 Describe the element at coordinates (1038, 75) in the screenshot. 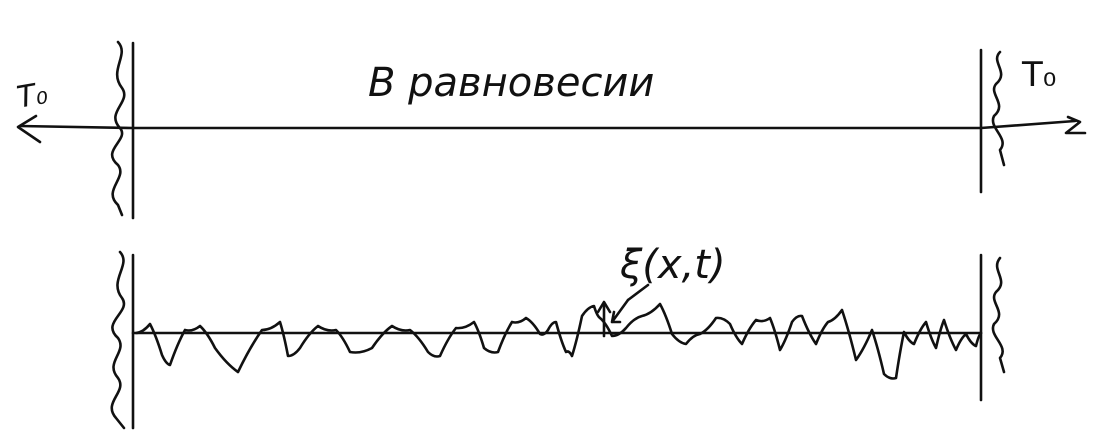

I see `right-tension-label: T₀` at that location.